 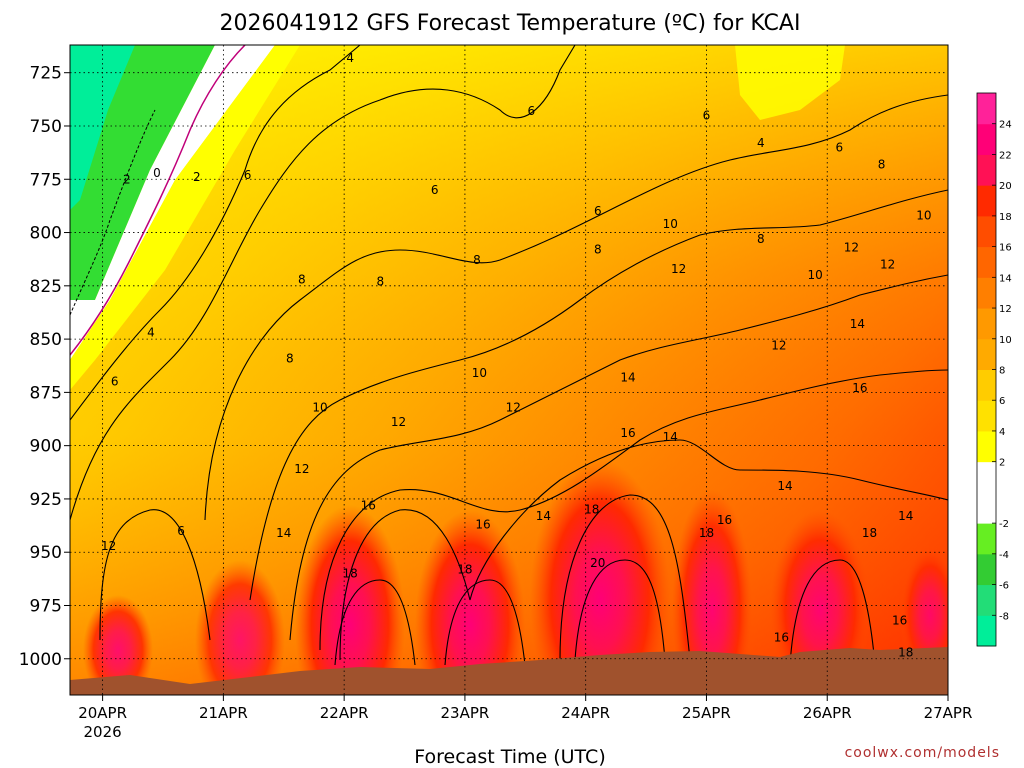 I want to click on warm-core-25apr, so click(x=712, y=592).